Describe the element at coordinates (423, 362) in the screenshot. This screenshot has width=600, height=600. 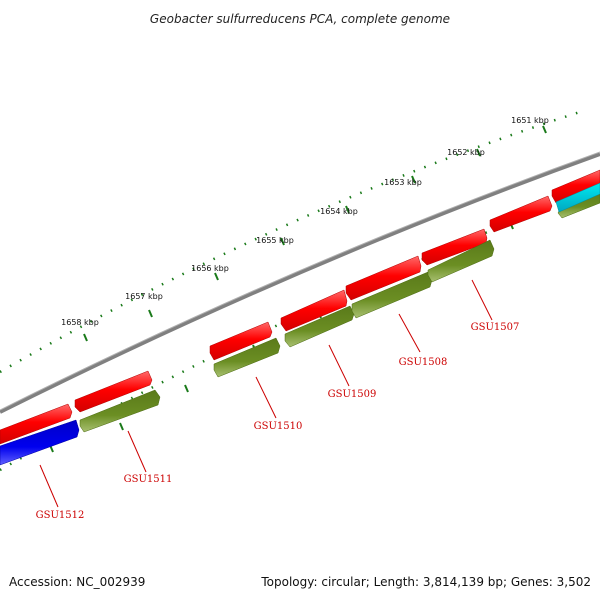
I see `gene-label-gsu1508: GSU1508` at that location.